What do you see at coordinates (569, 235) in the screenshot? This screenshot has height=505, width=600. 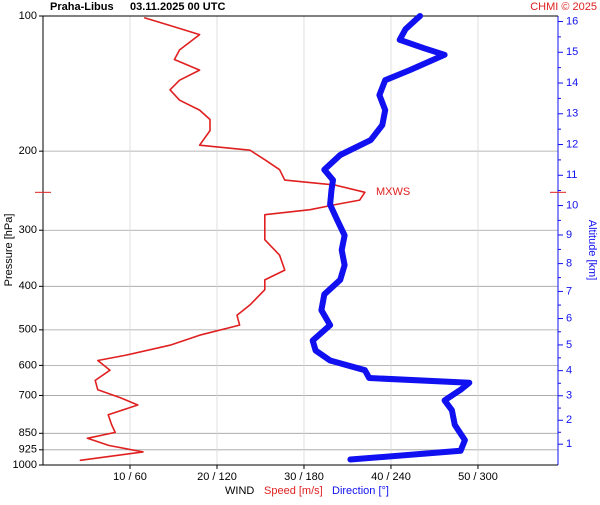 I see `y2-tick-label: 9` at bounding box center [569, 235].